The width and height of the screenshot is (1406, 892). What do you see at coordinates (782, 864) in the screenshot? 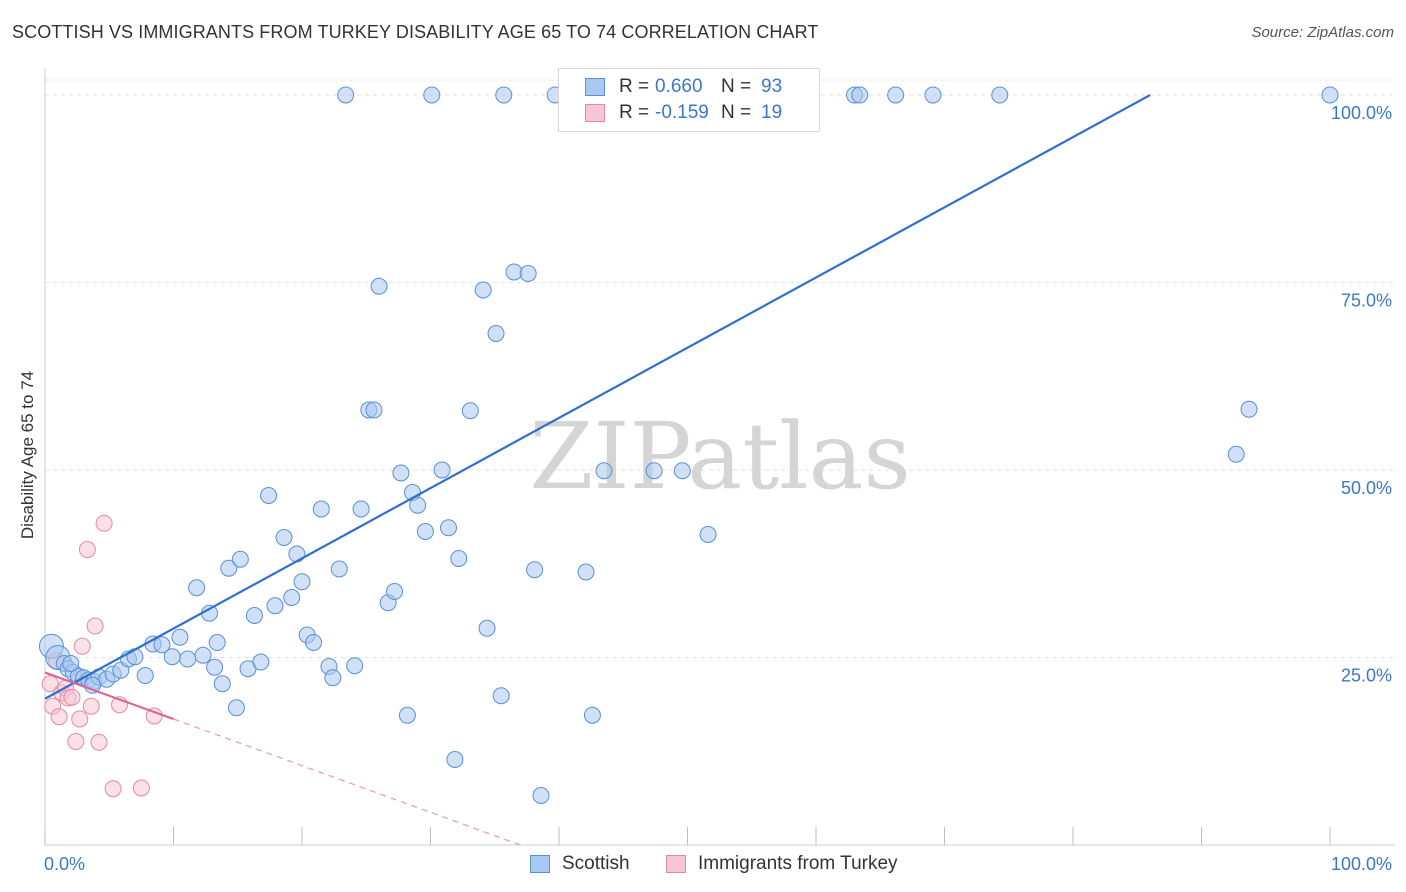
I see `bottom-legend-turkey: Immigrants from Turkey` at bounding box center [782, 864].